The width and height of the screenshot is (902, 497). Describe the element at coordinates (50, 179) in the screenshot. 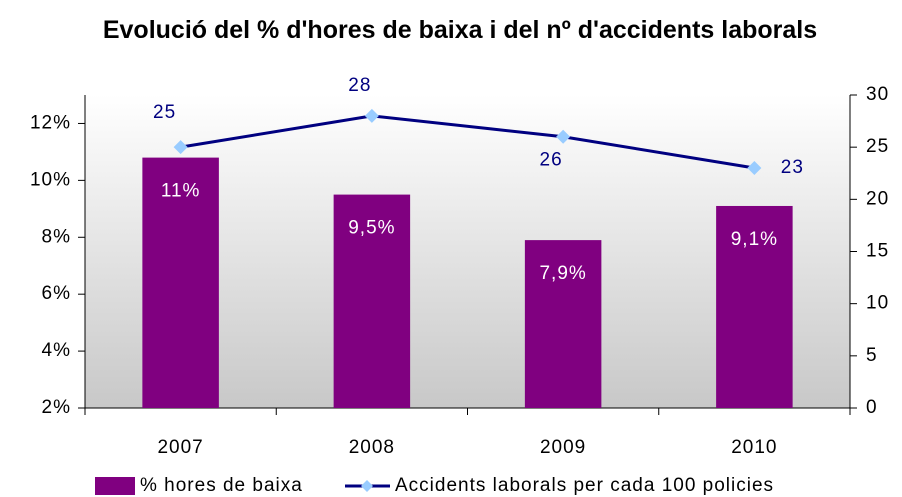

I see `y-tick-label: 10%` at that location.